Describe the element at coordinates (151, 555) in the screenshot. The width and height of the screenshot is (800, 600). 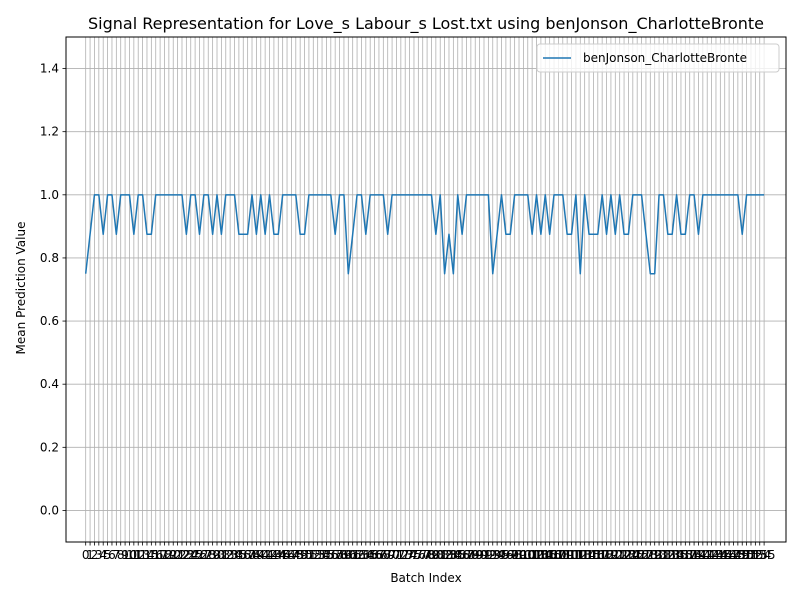
I see `x-tick-label: 15` at that location.